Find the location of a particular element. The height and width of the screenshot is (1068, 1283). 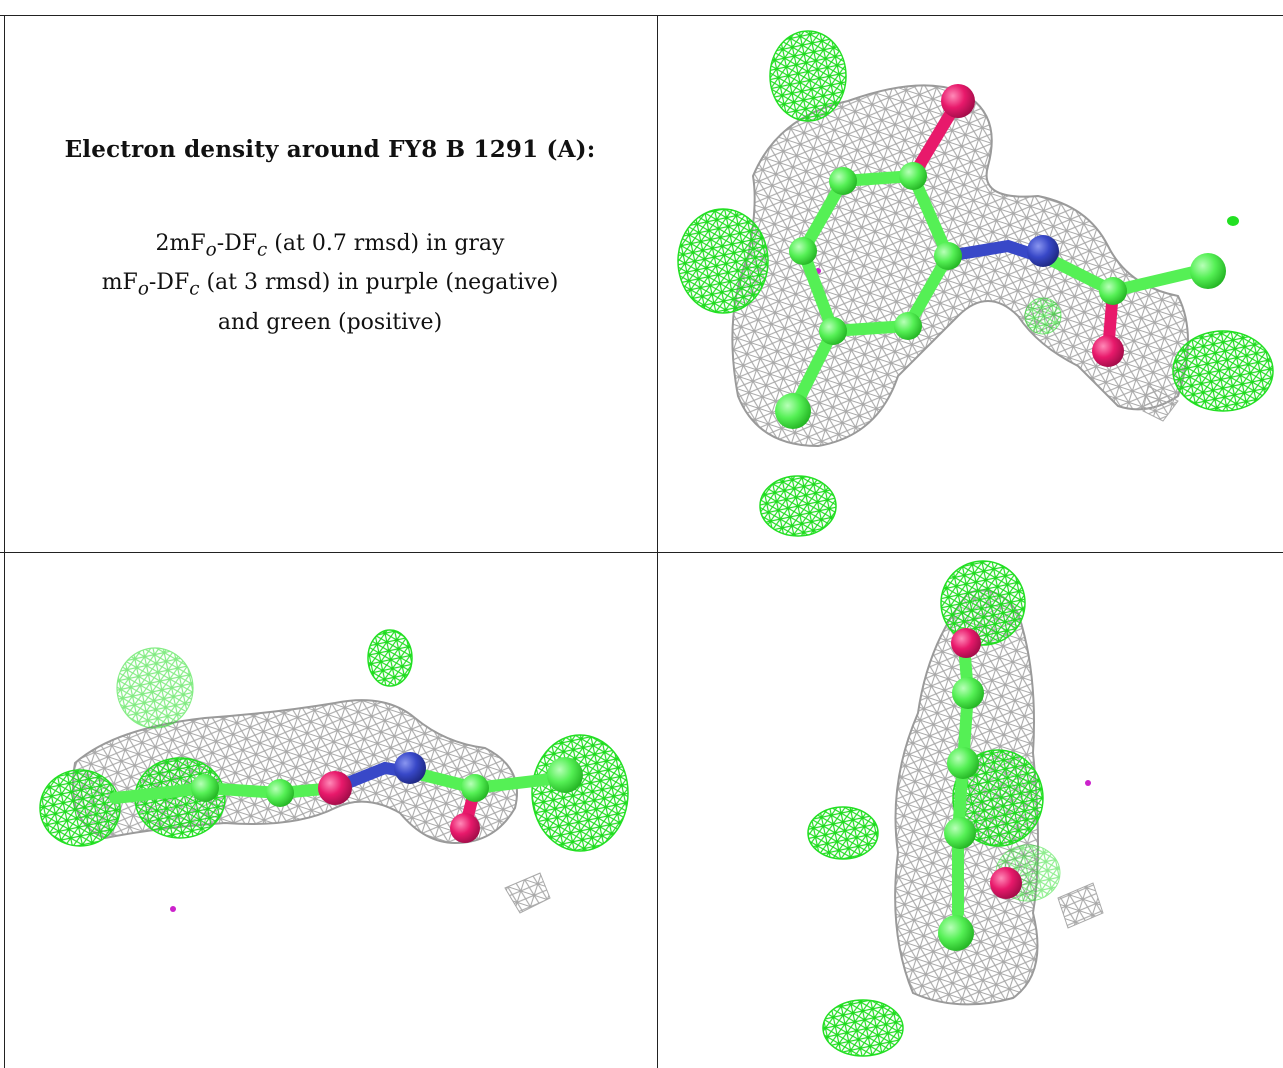

top-border is located at coordinates (641, 15).